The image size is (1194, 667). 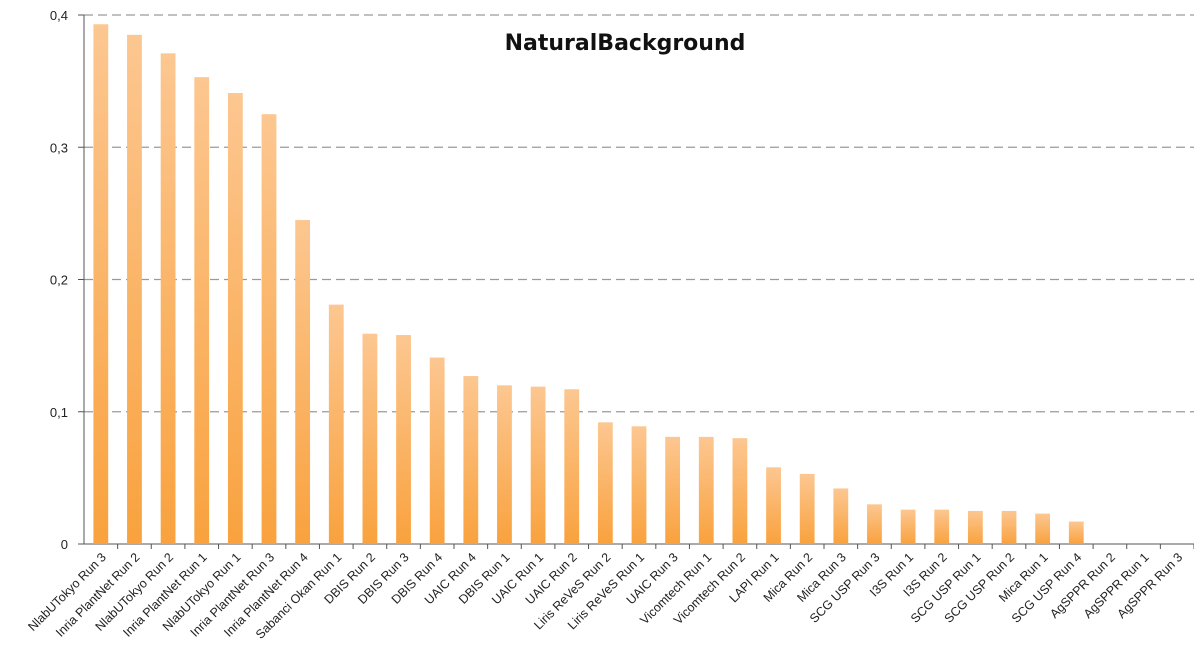 What do you see at coordinates (625, 43) in the screenshot?
I see `chart-title: NaturalBackground` at bounding box center [625, 43].